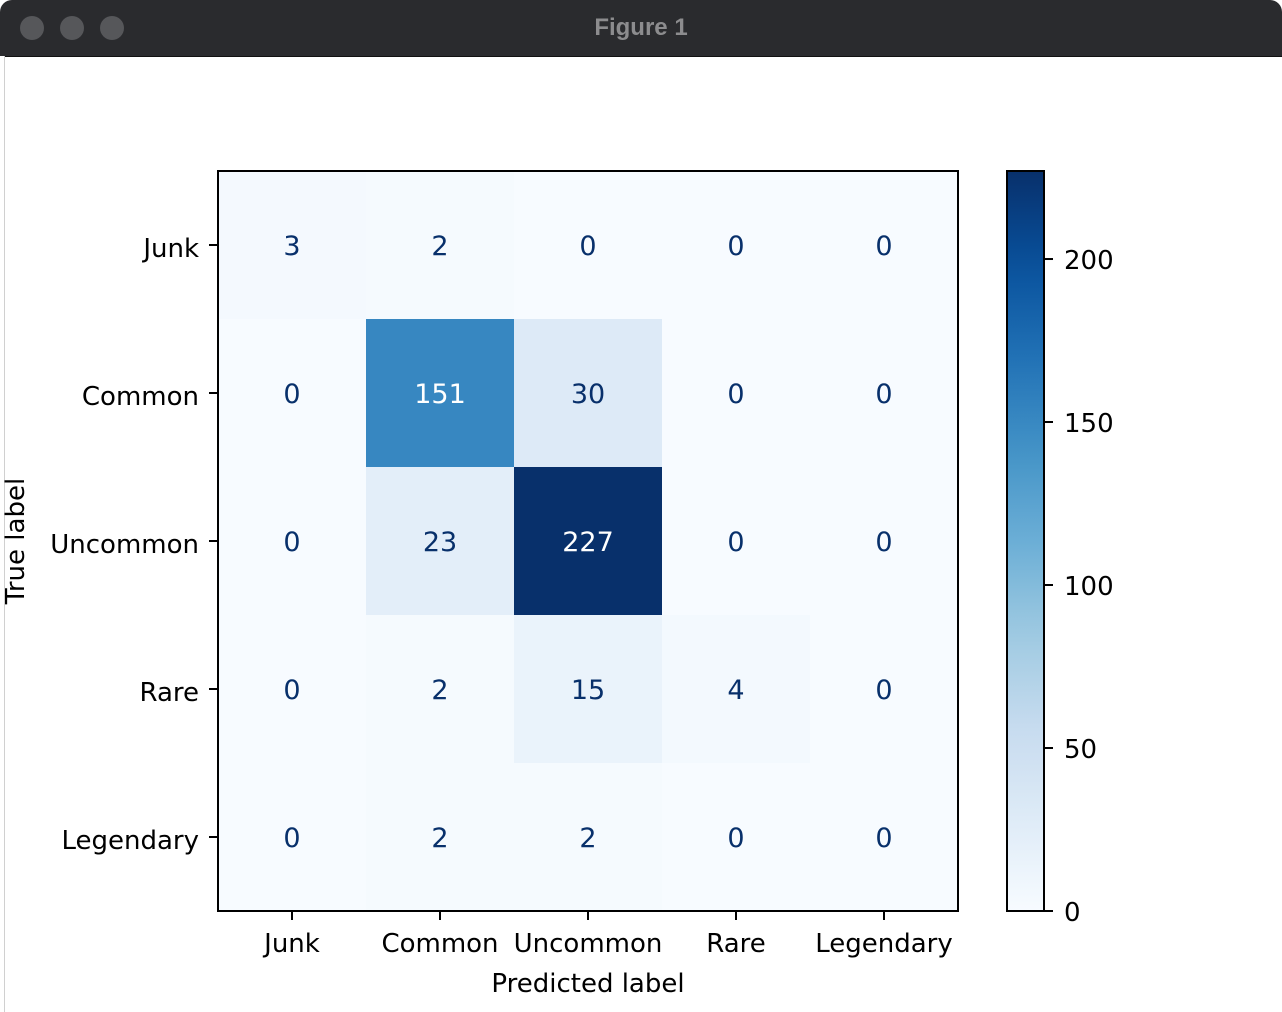 This screenshot has height=1012, width=1282. Describe the element at coordinates (587, 984) in the screenshot. I see `x-axis-label: Predicted label` at that location.